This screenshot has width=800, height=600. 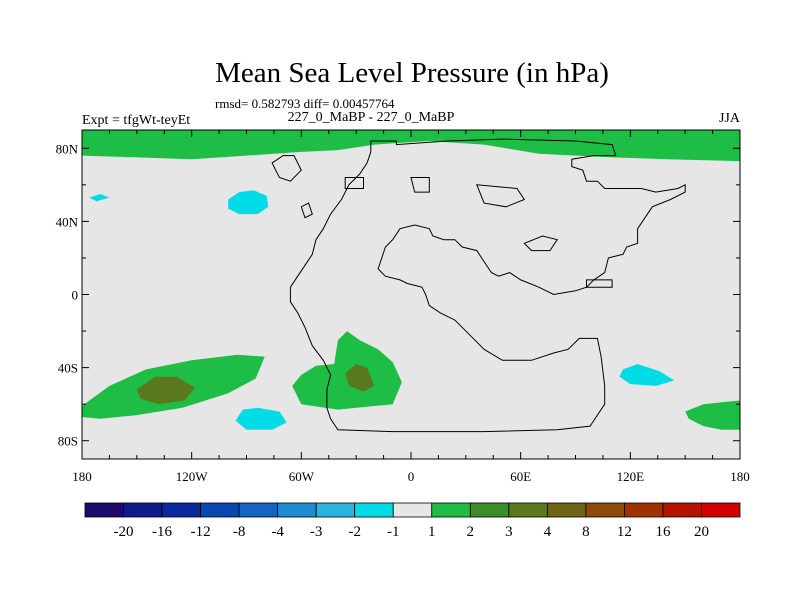 I want to click on colorbar-label-0: -20, so click(x=124, y=532).